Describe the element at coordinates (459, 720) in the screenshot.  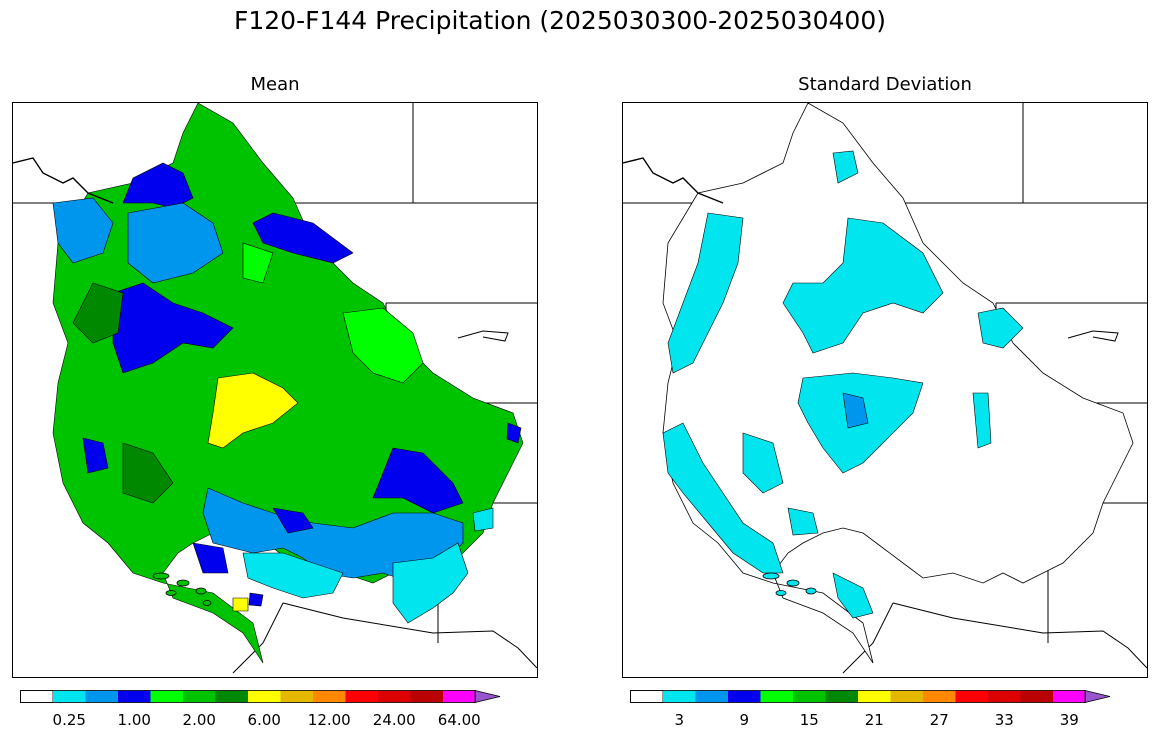
I see `mean-colorbar-tick-label: 64.00` at that location.